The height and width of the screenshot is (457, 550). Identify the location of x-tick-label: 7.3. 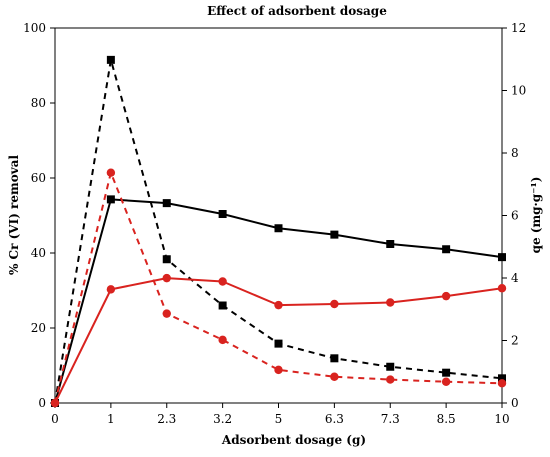
(390, 419).